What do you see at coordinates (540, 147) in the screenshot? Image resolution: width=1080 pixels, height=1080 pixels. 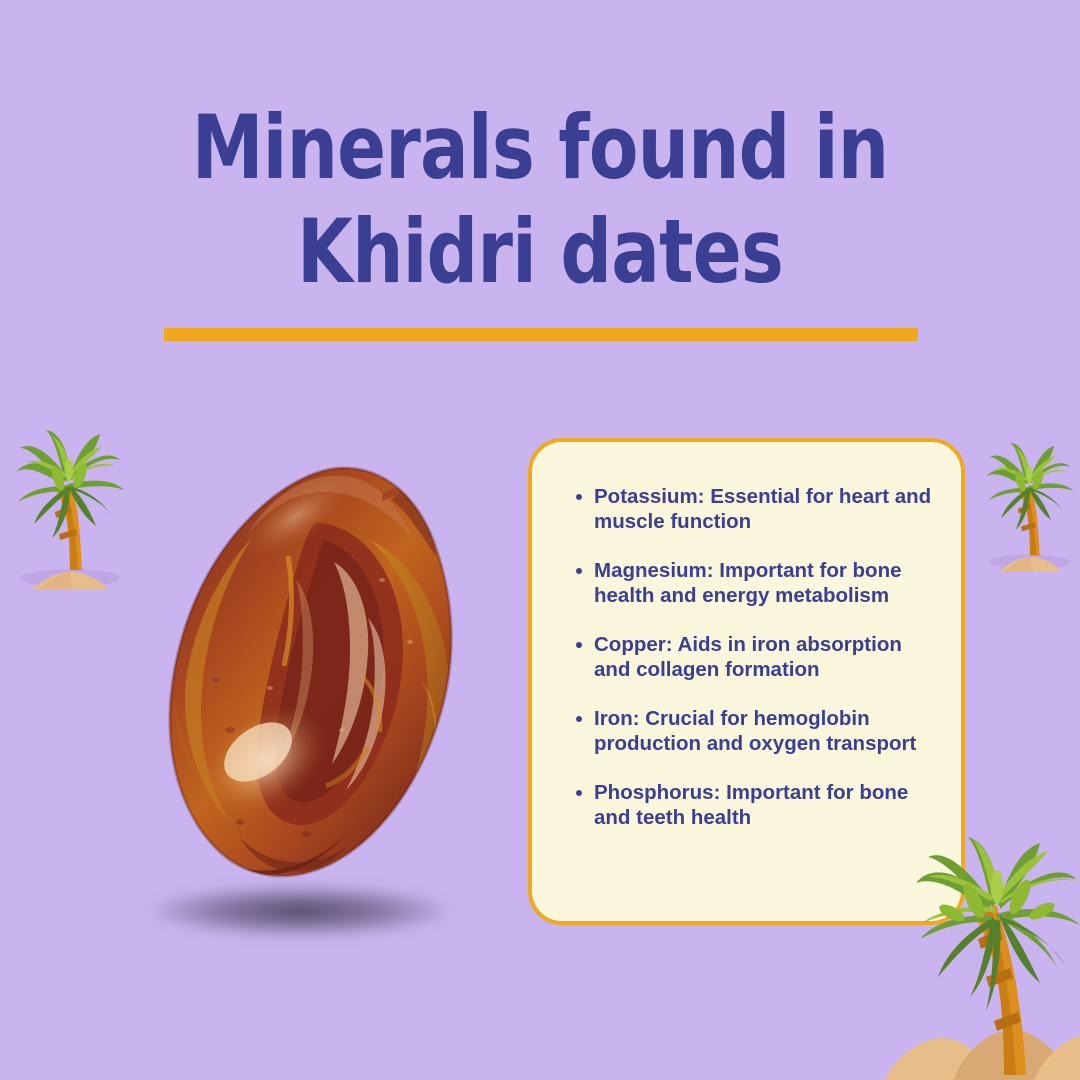 I see `page-title-line-1: Minerals found in` at bounding box center [540, 147].